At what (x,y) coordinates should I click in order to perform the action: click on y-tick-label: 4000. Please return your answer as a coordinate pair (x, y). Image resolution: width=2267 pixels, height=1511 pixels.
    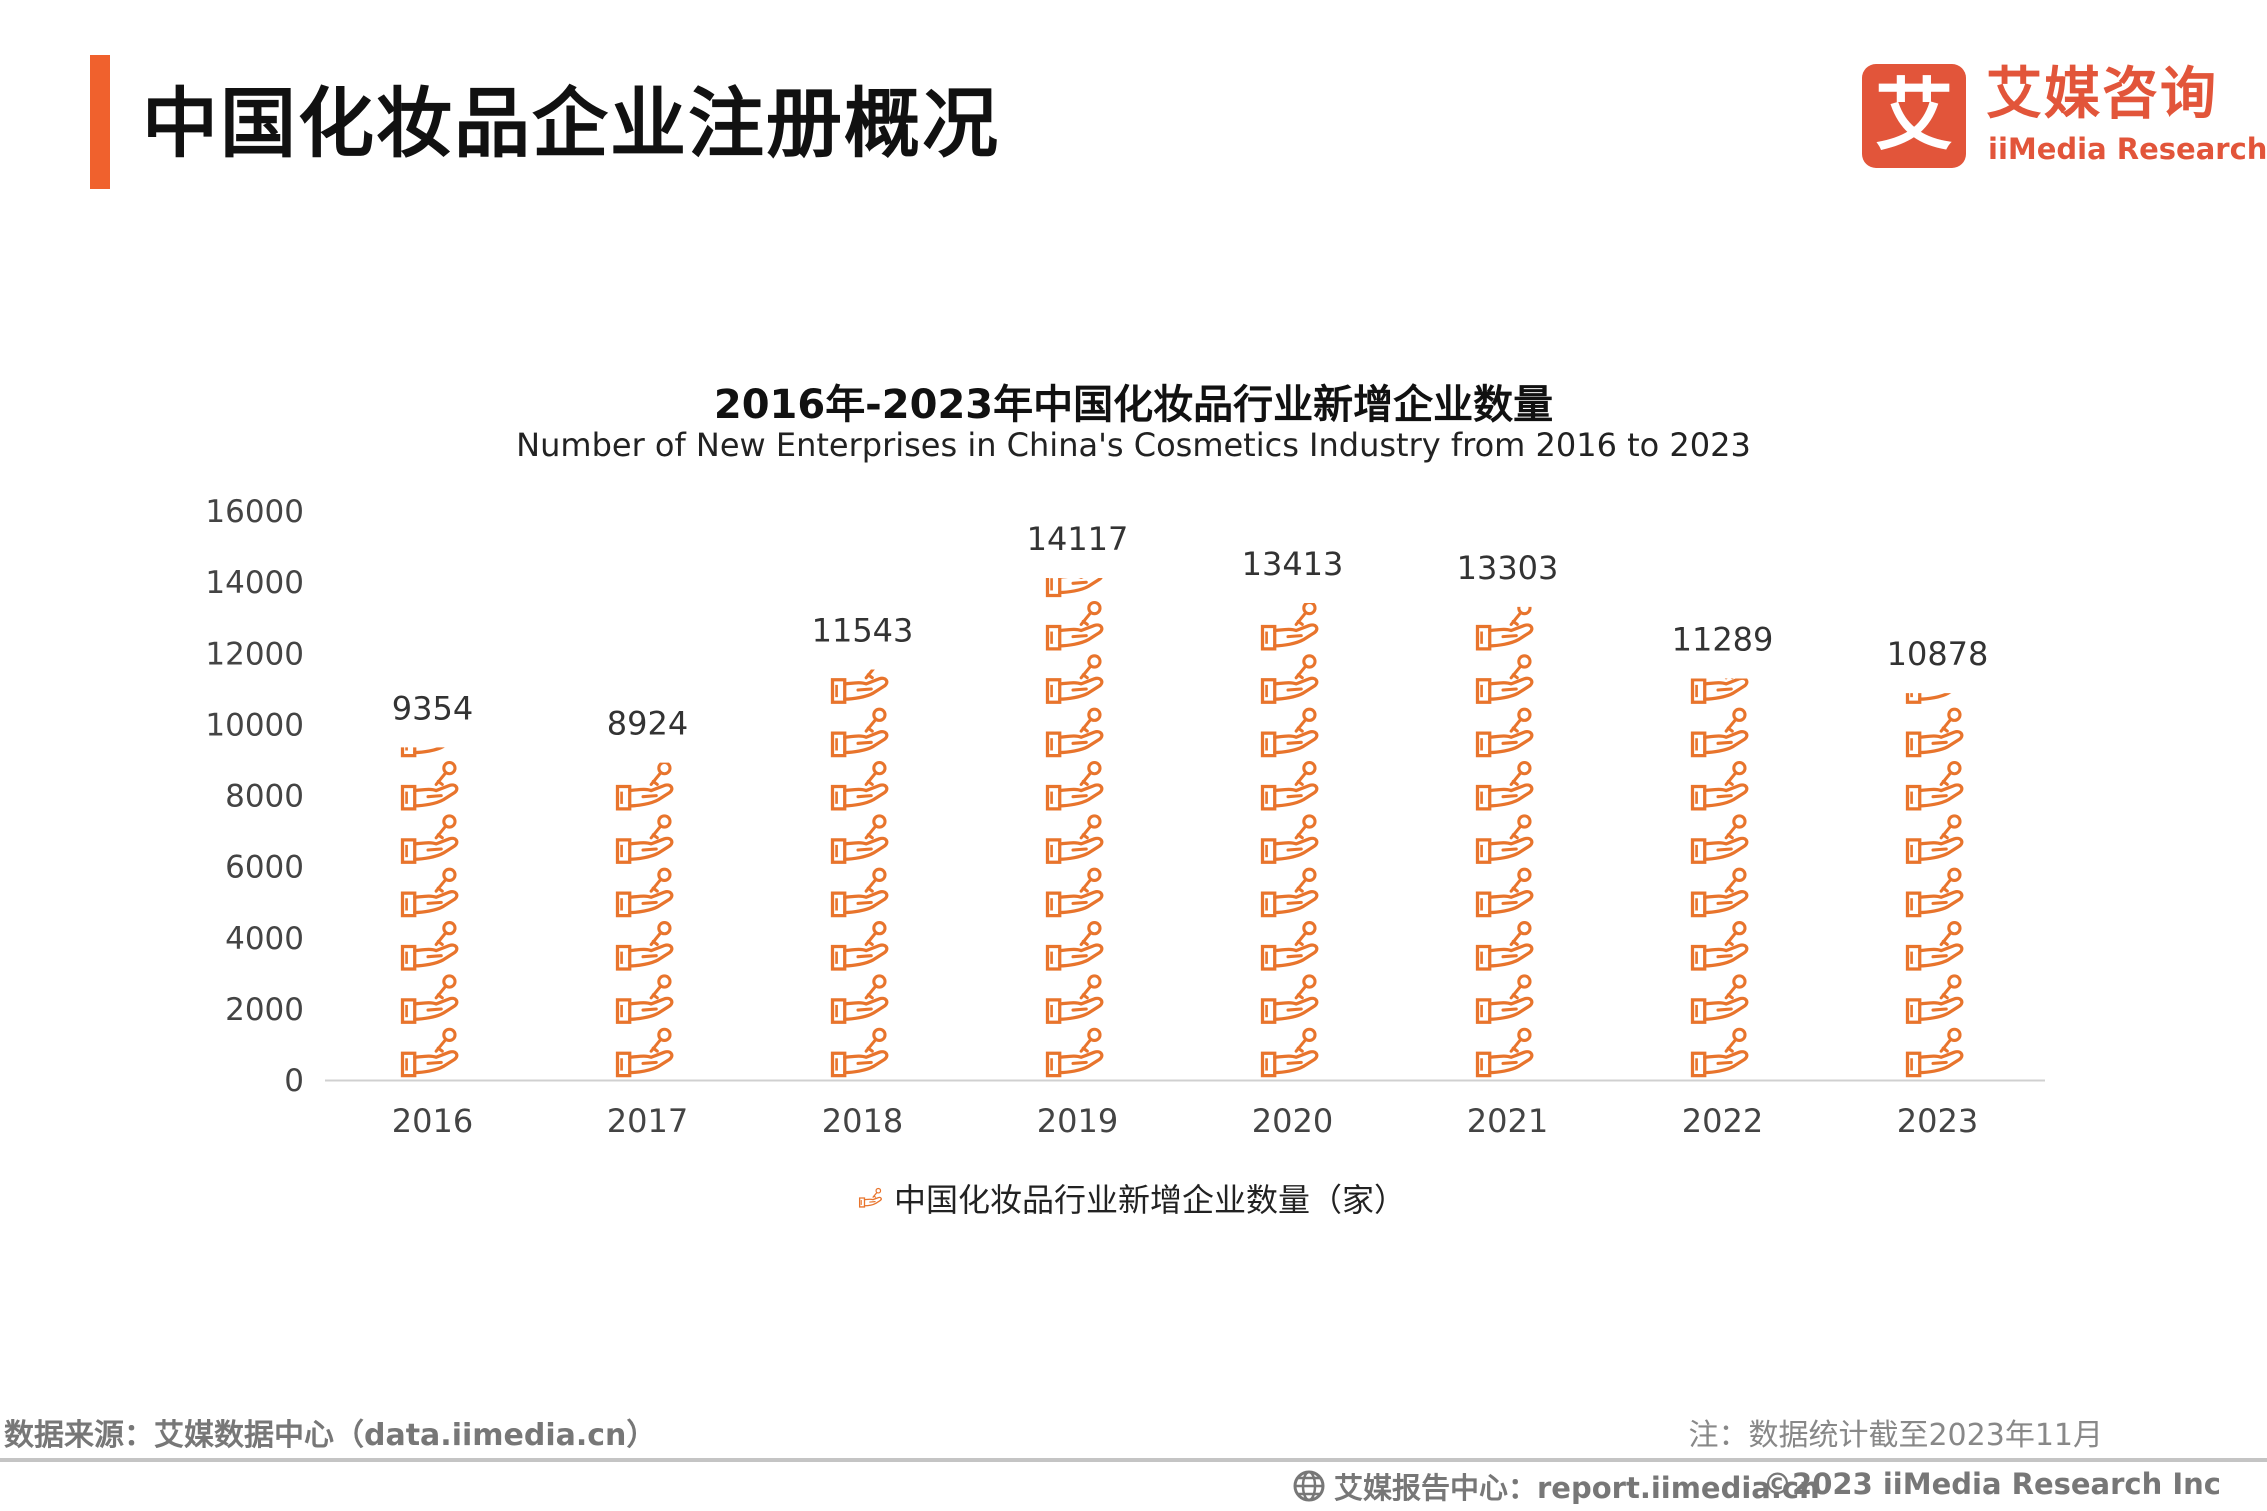
    Looking at the image, I should click on (264, 939).